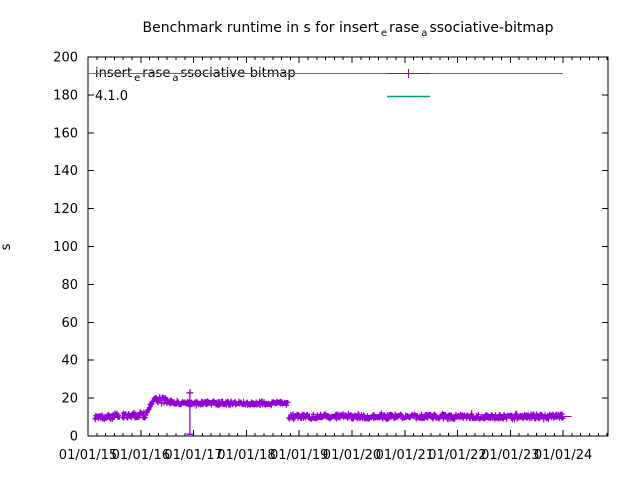  Describe the element at coordinates (65, 58) in the screenshot. I see `y-tick-label: 200` at that location.